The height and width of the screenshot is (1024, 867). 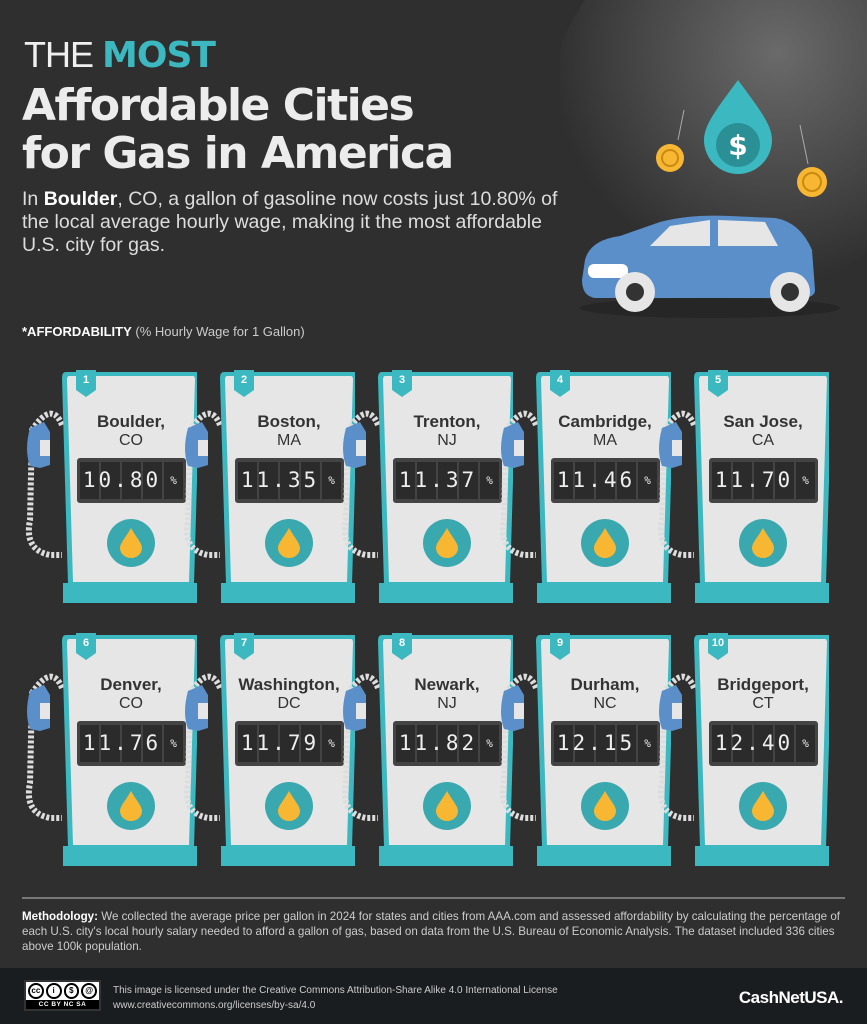 I want to click on state-name: NC, so click(x=605, y=703).